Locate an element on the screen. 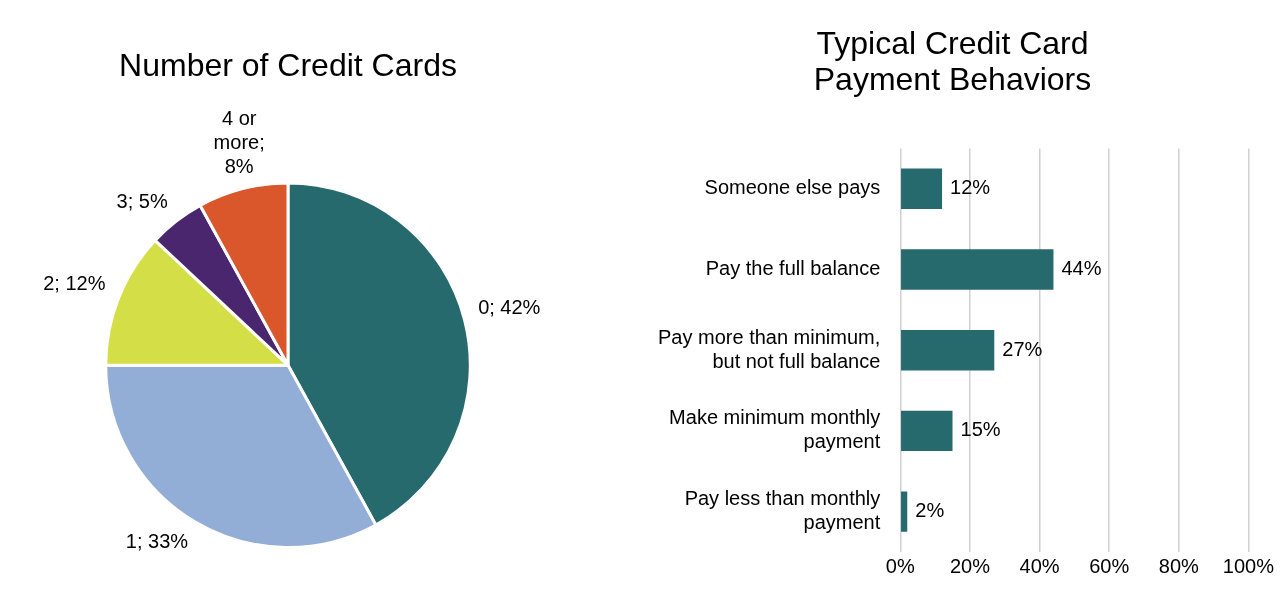  x-tick-label: 0% is located at coordinates (900, 565).